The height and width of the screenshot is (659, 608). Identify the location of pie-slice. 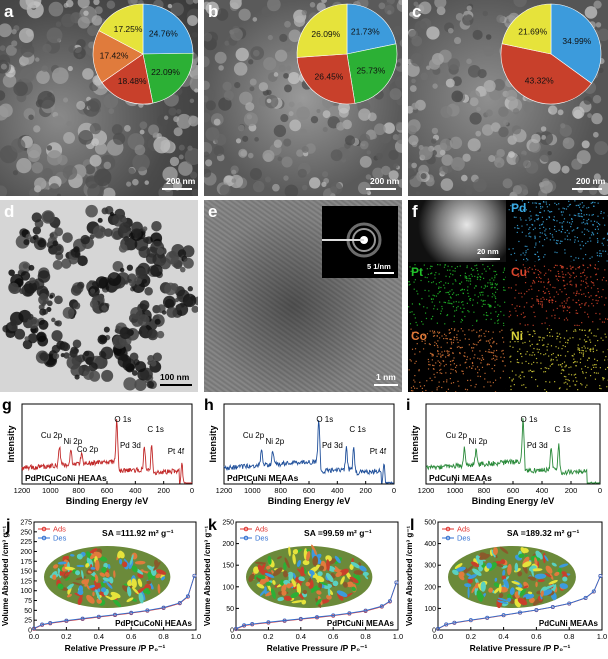
(168, 29).